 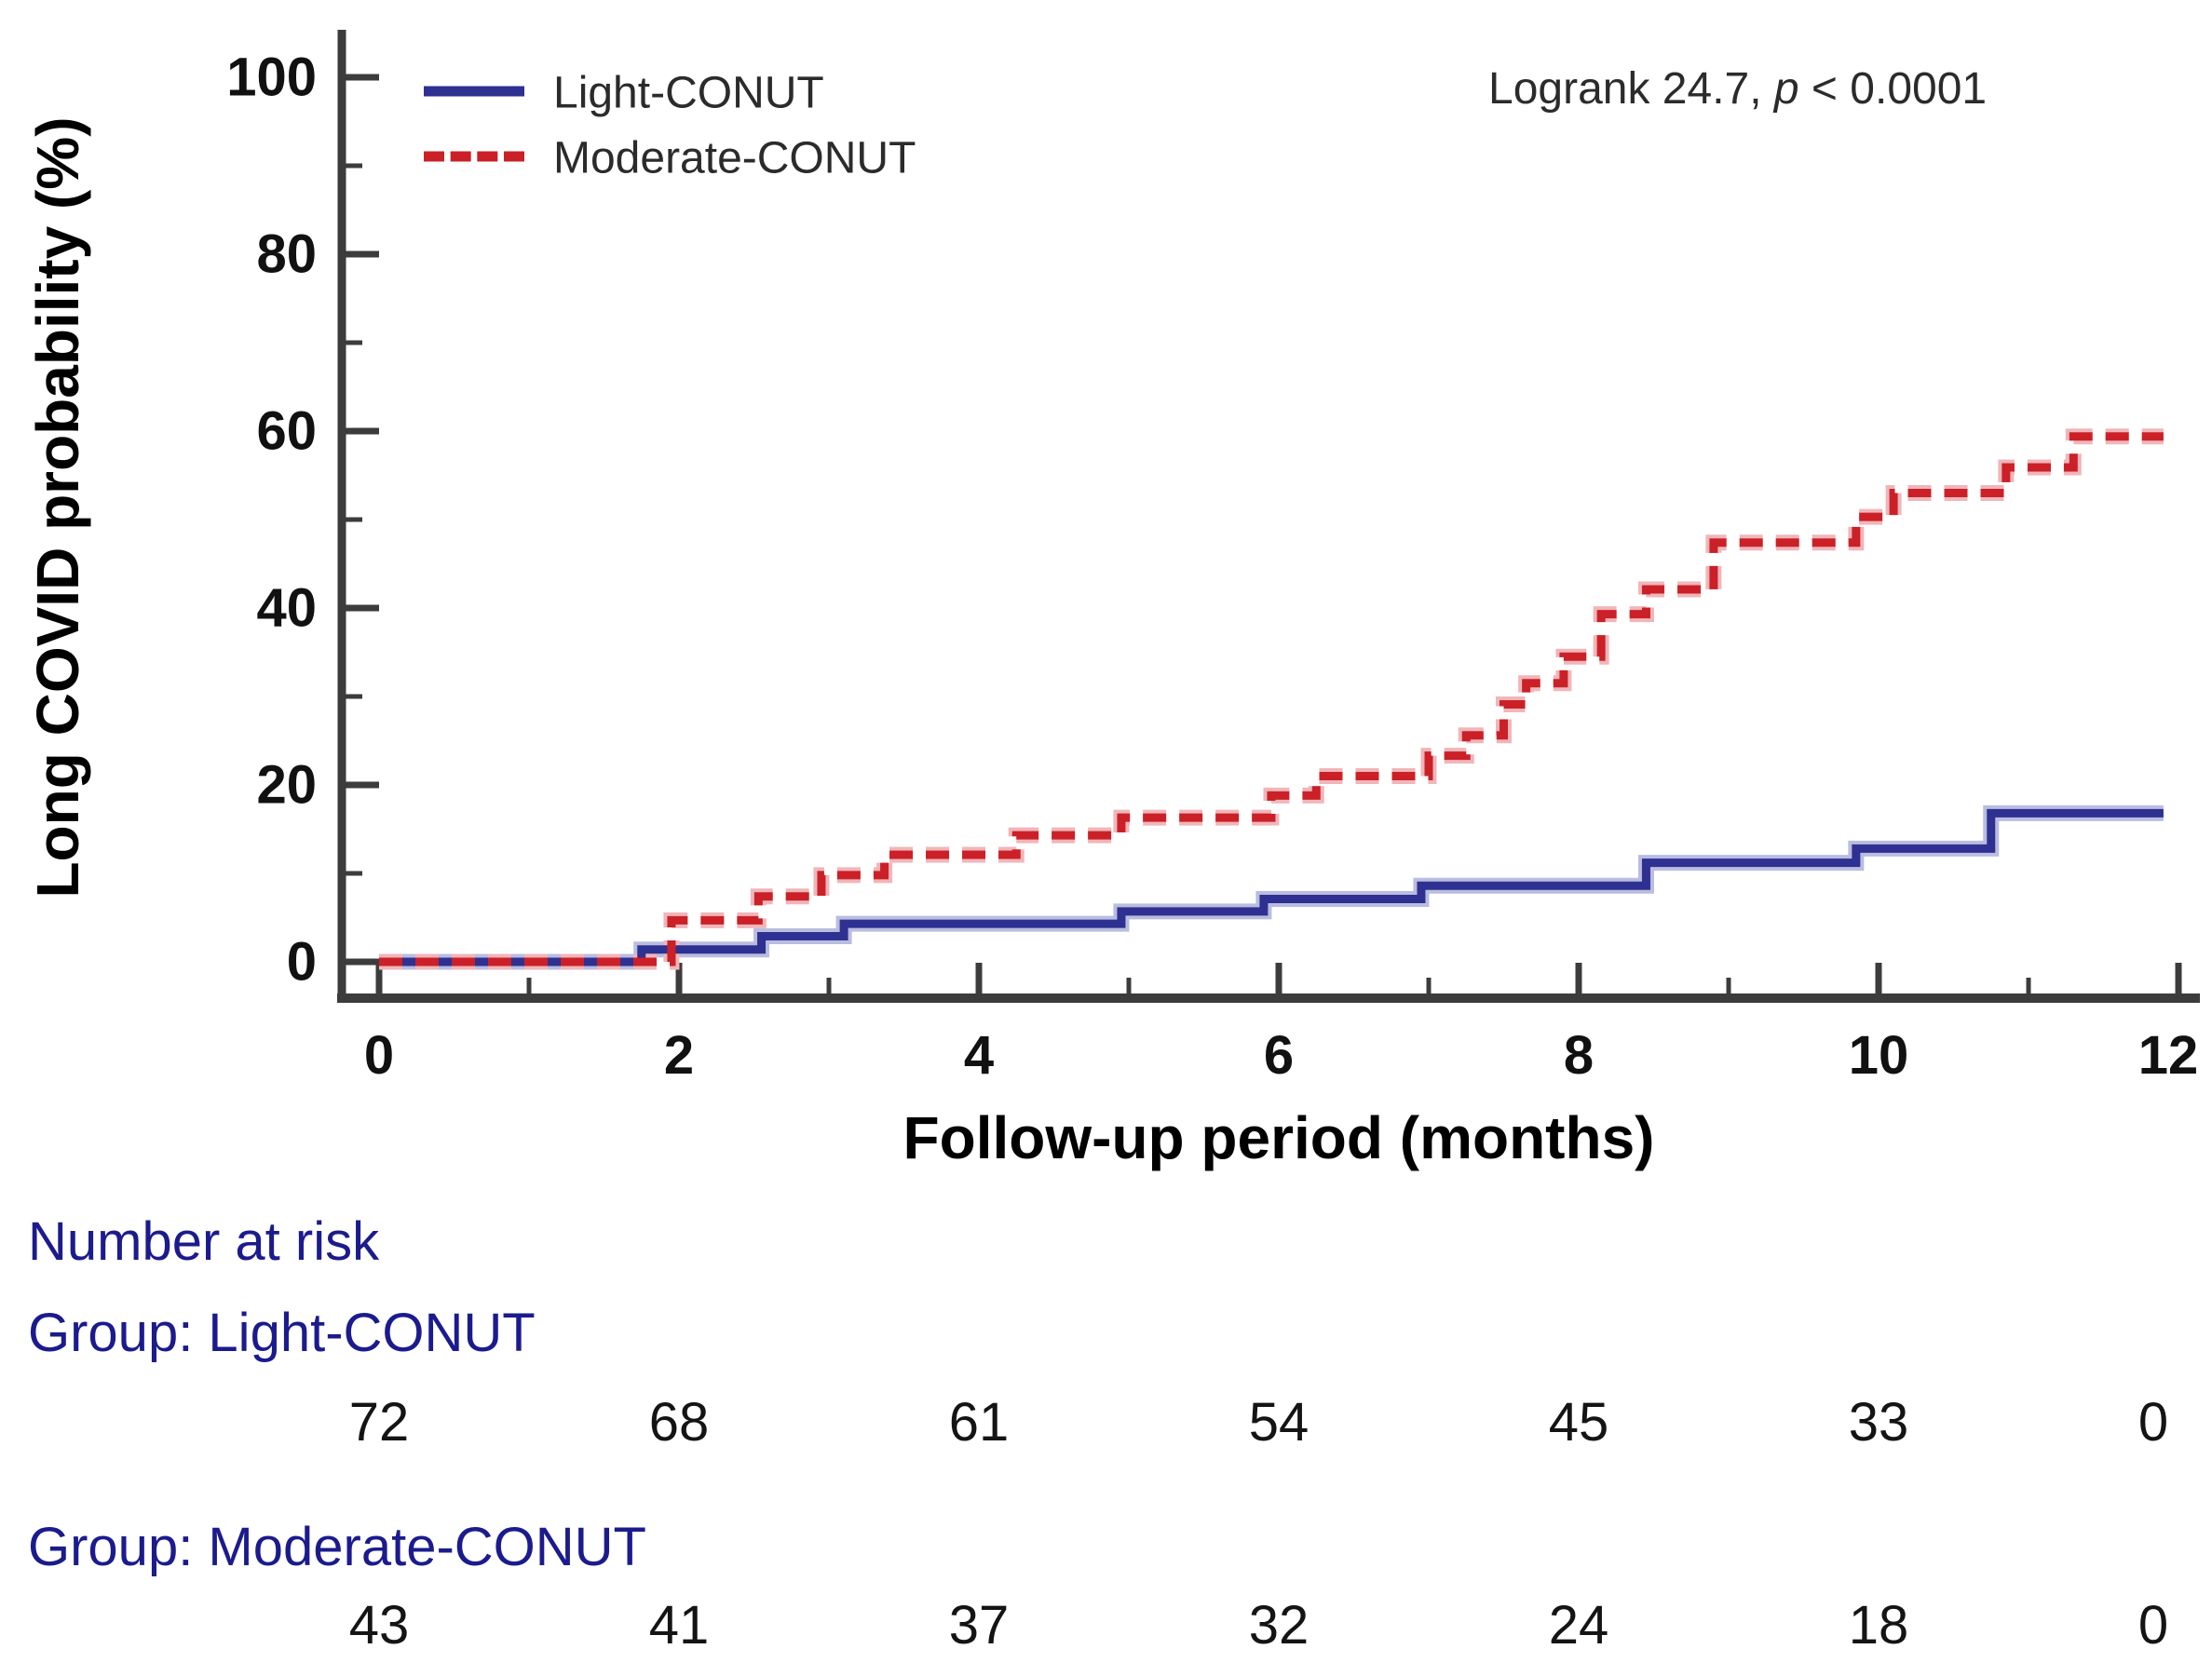 What do you see at coordinates (1879, 1423) in the screenshot?
I see `at-risk-value: 33` at bounding box center [1879, 1423].